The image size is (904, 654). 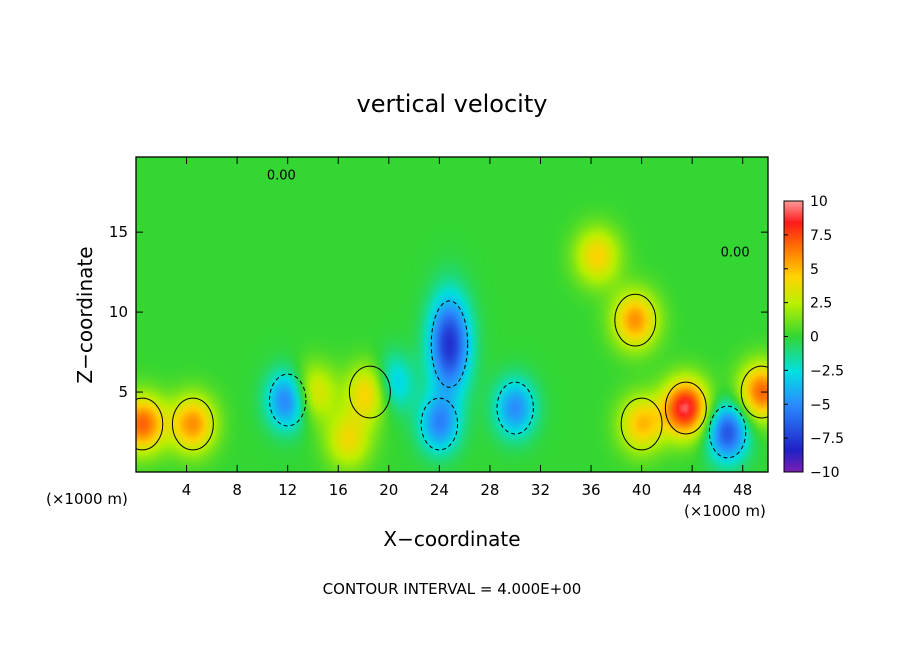 What do you see at coordinates (590, 490) in the screenshot?
I see `x-tick-label: 36` at bounding box center [590, 490].